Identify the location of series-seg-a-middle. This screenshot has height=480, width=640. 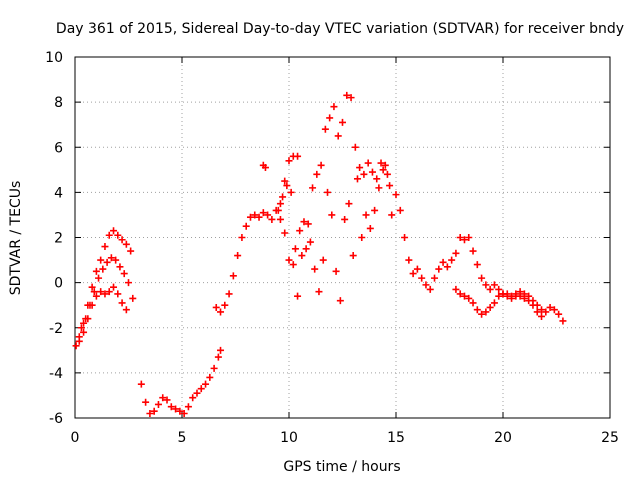
(107, 293).